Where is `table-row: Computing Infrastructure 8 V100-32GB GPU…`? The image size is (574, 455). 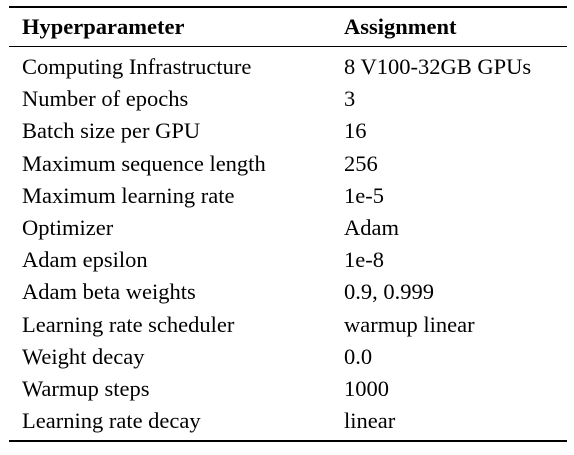
table-row: Computing Infrastructure 8 V100-32GB GPU… is located at coordinates (288, 65).